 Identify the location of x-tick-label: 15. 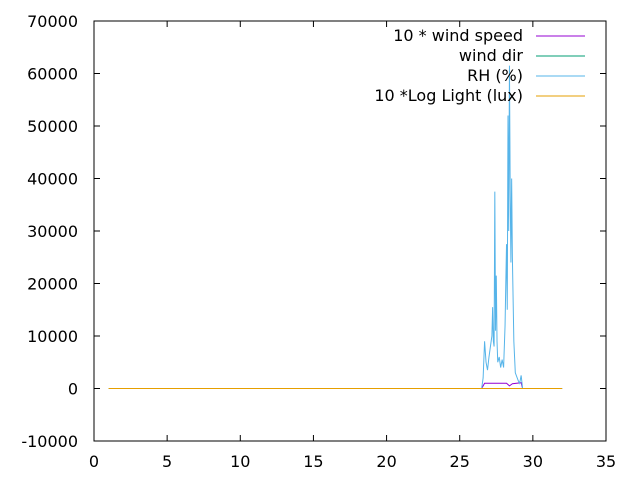
(313, 461).